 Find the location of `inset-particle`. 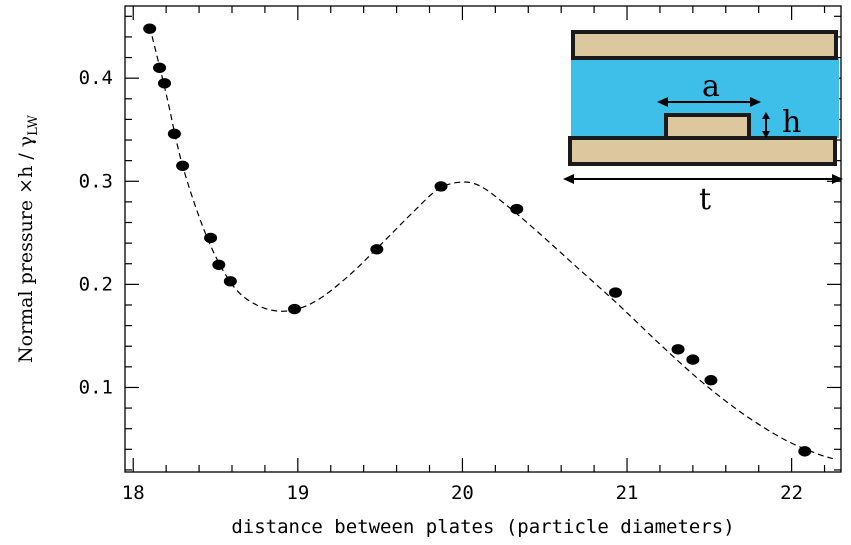

inset-particle is located at coordinates (707, 126).